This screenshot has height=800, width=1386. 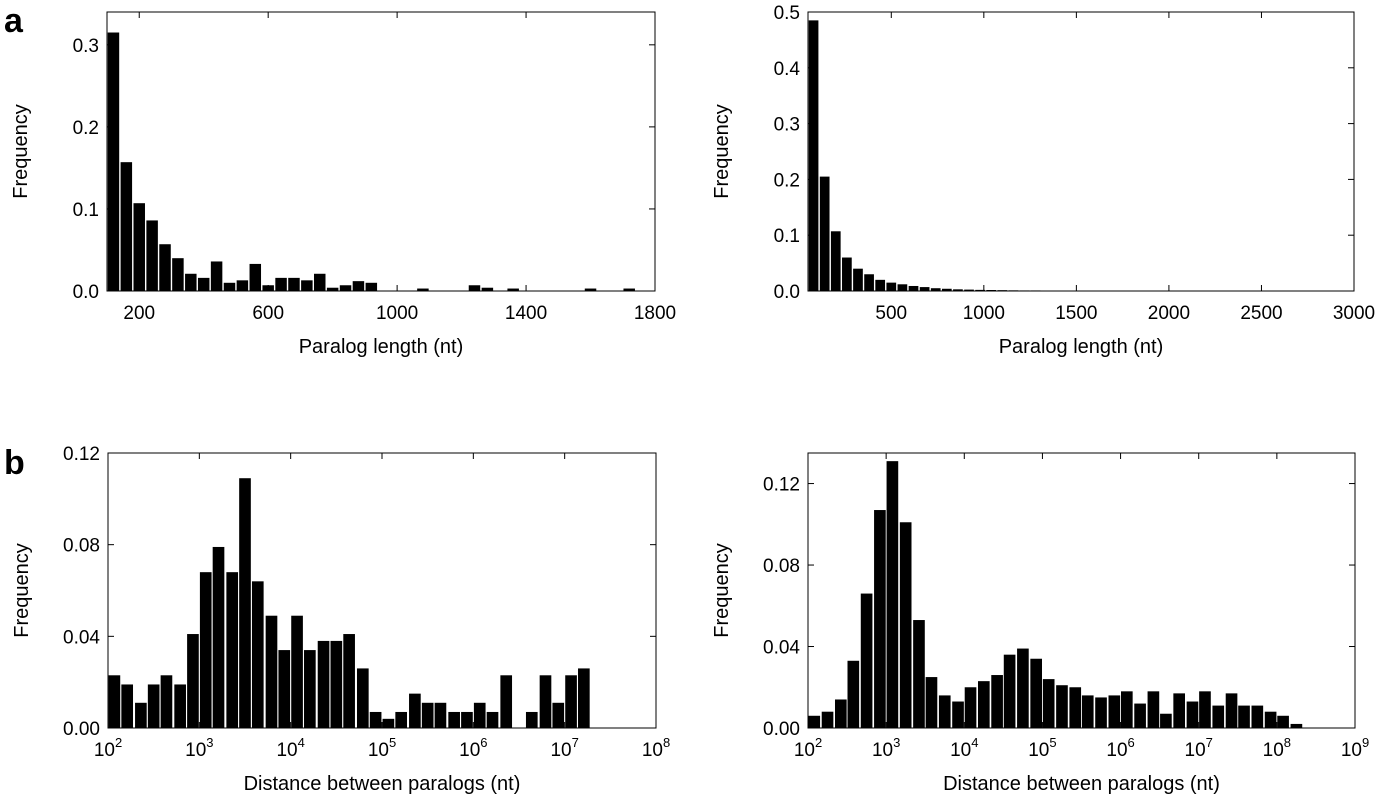 What do you see at coordinates (381, 347) in the screenshot?
I see `x-axis-title: Paralog length (nt)` at bounding box center [381, 347].